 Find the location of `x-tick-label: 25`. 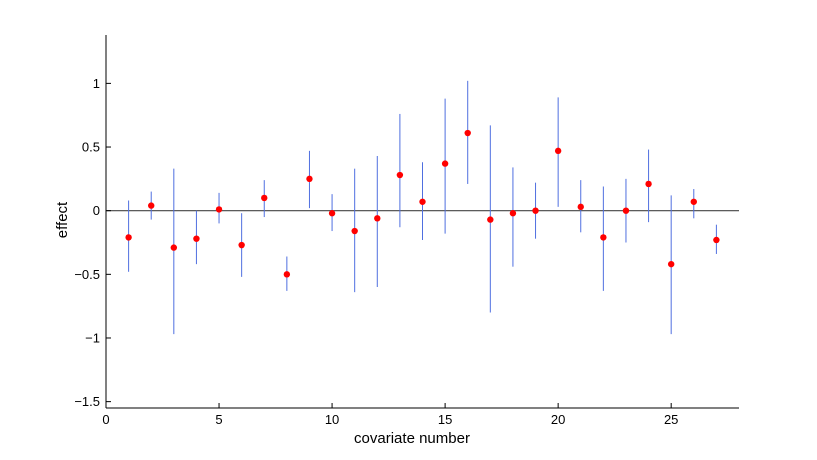

x-tick-label: 25 is located at coordinates (671, 419).